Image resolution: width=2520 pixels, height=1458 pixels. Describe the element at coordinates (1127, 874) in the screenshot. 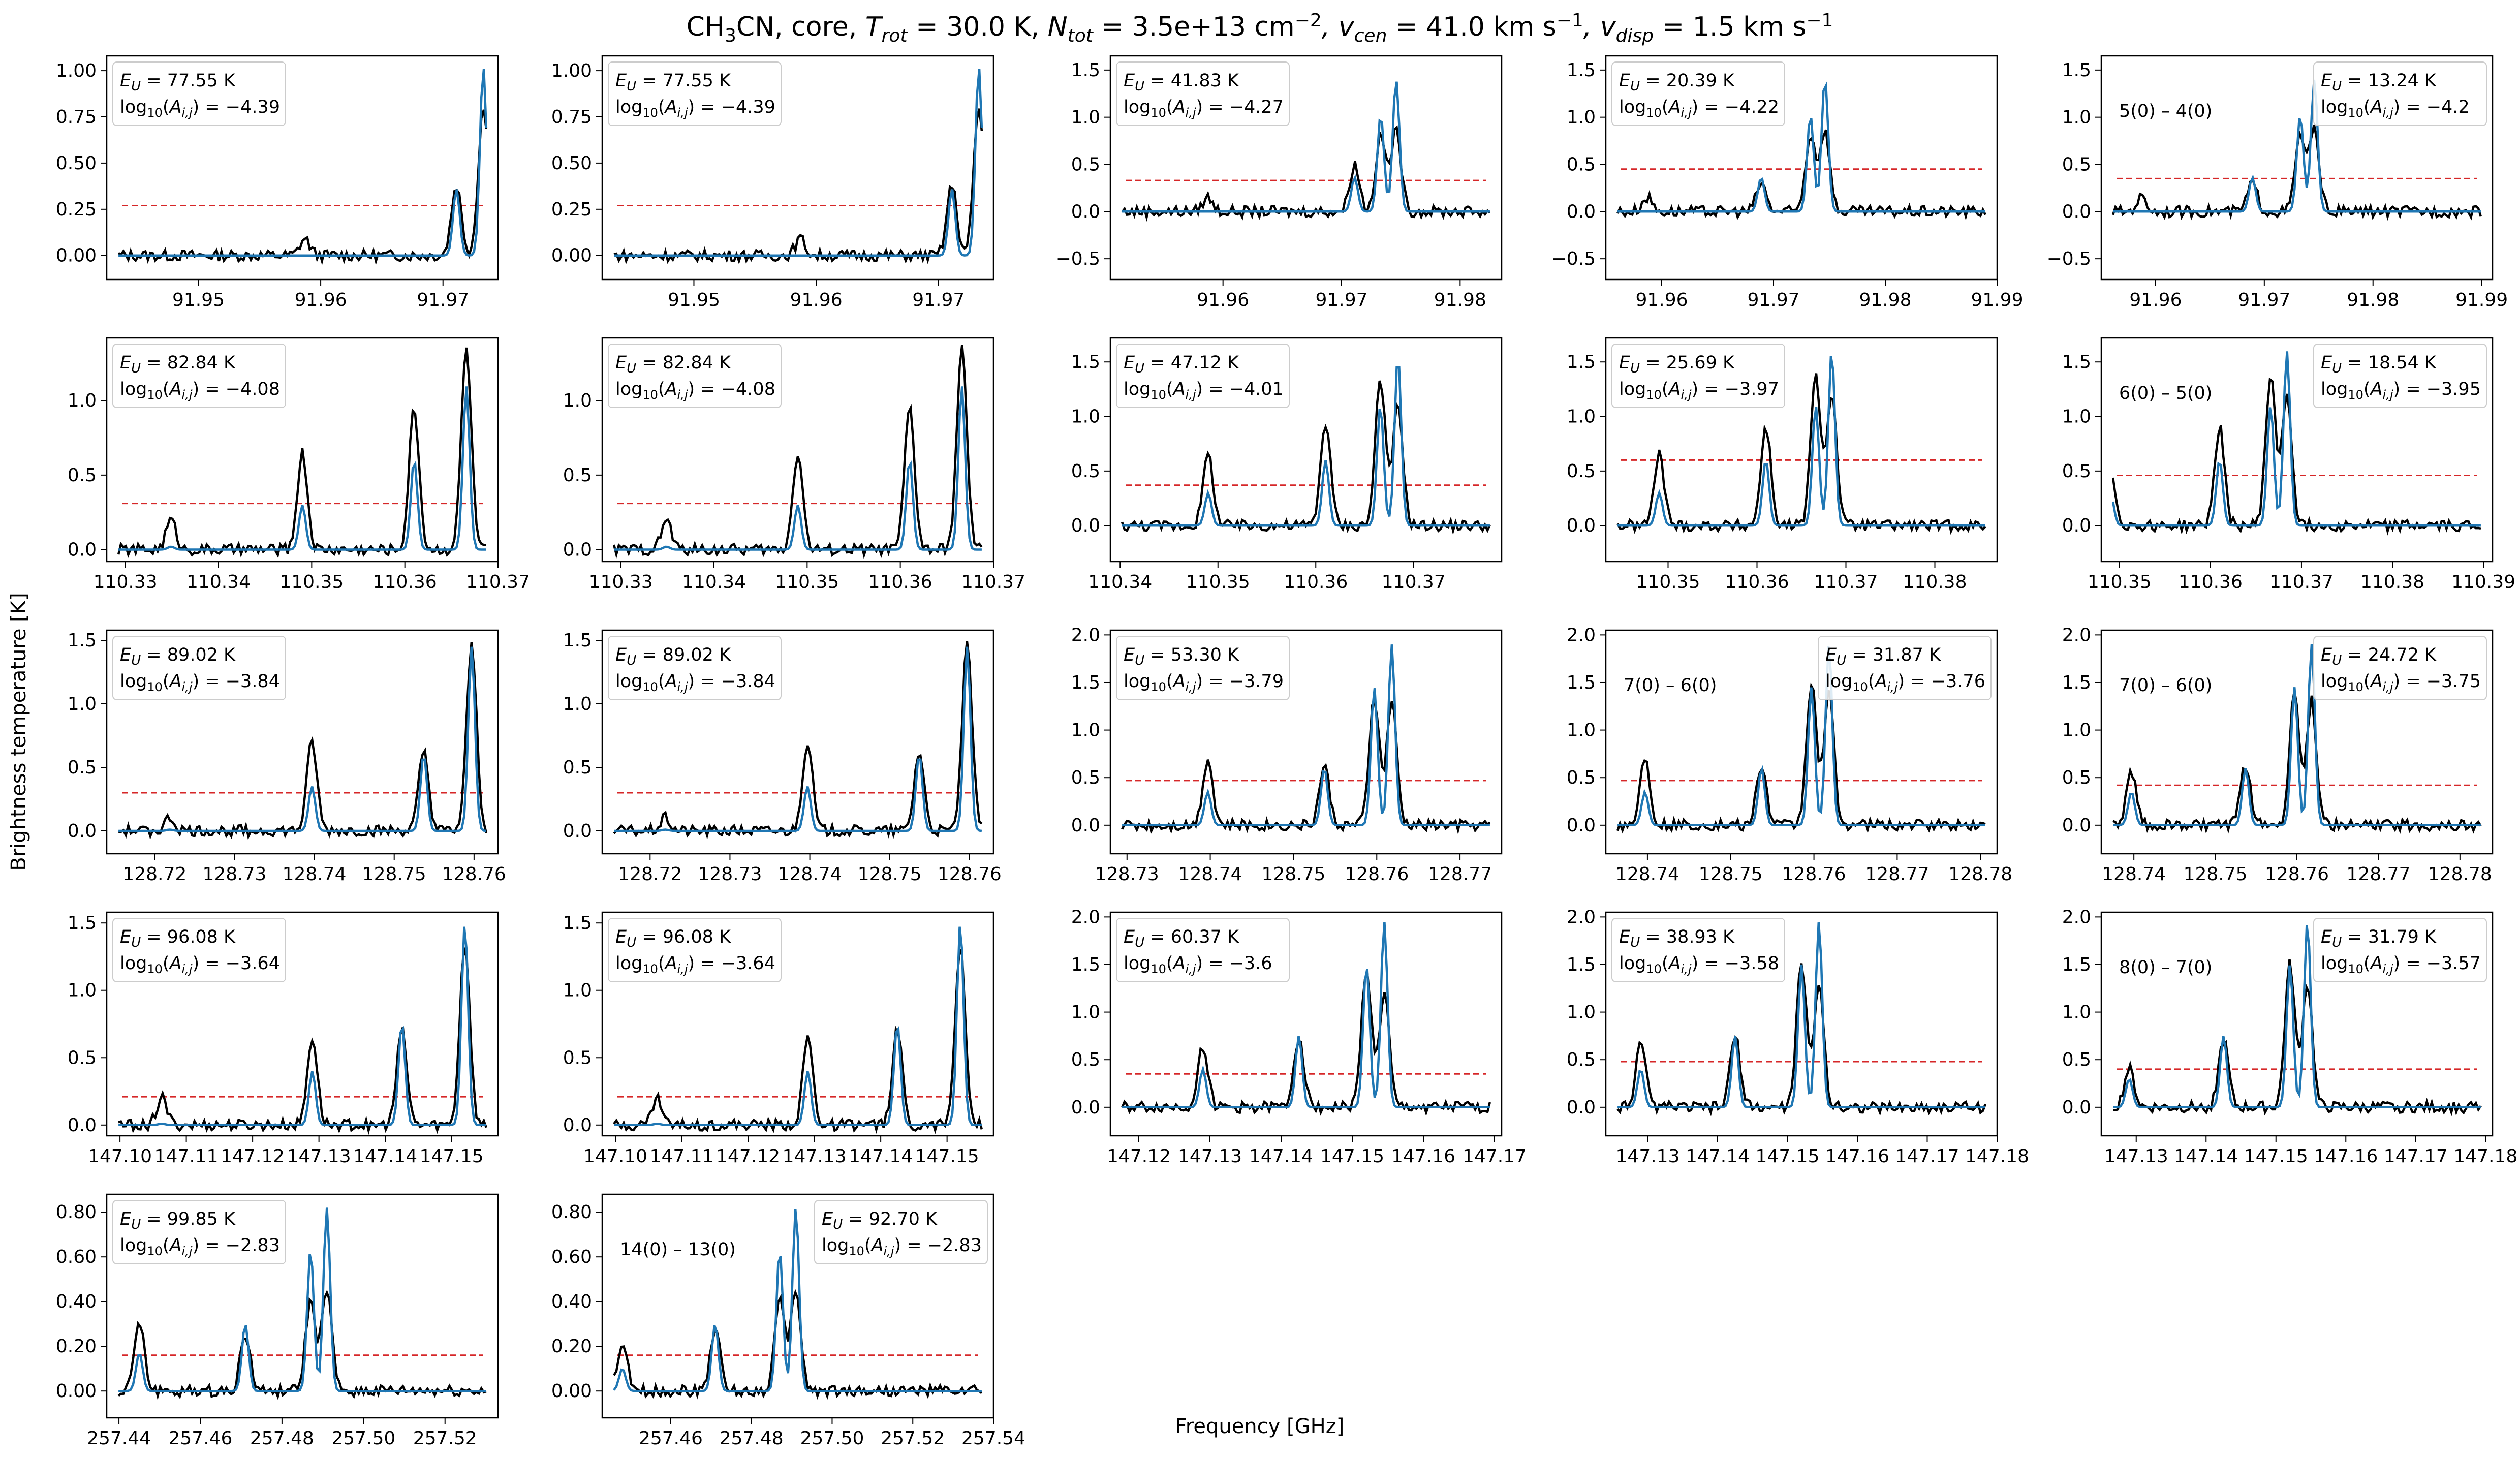

I see `x-tick-label: 128.73` at that location.